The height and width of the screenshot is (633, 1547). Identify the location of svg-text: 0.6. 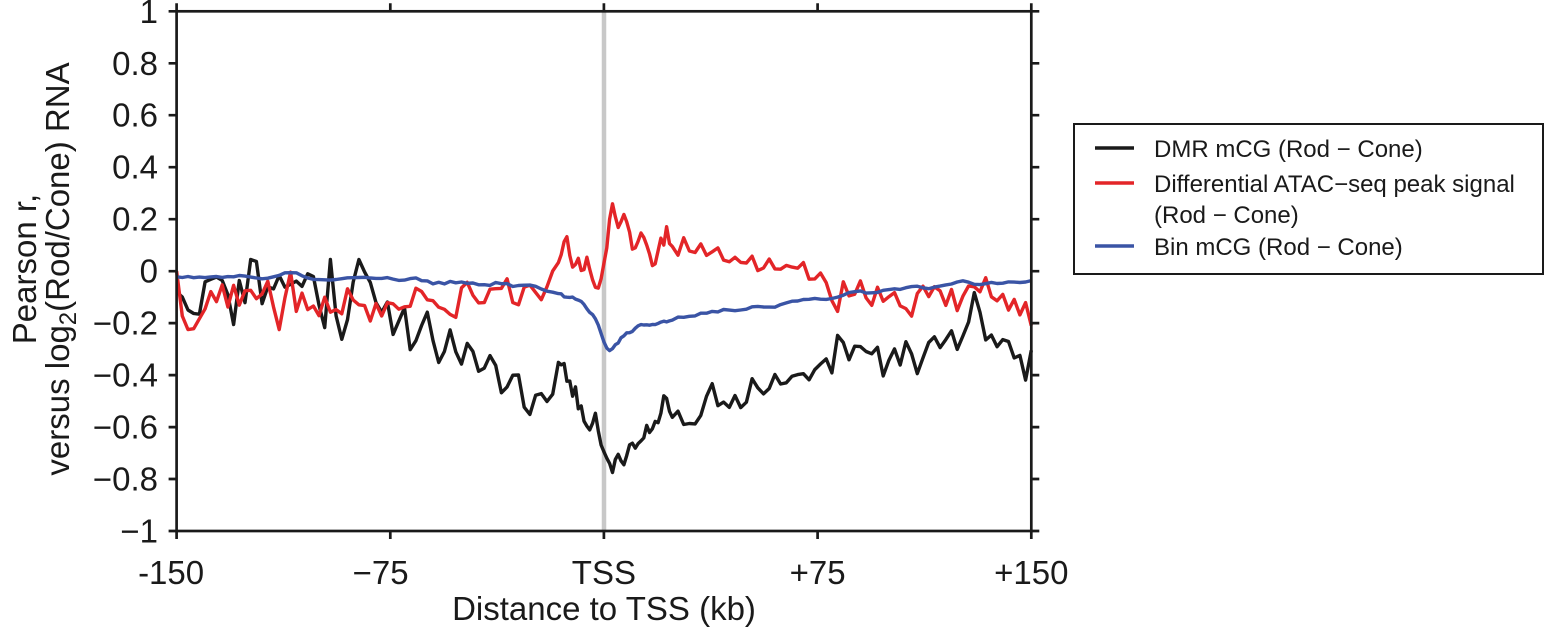
(135, 115).